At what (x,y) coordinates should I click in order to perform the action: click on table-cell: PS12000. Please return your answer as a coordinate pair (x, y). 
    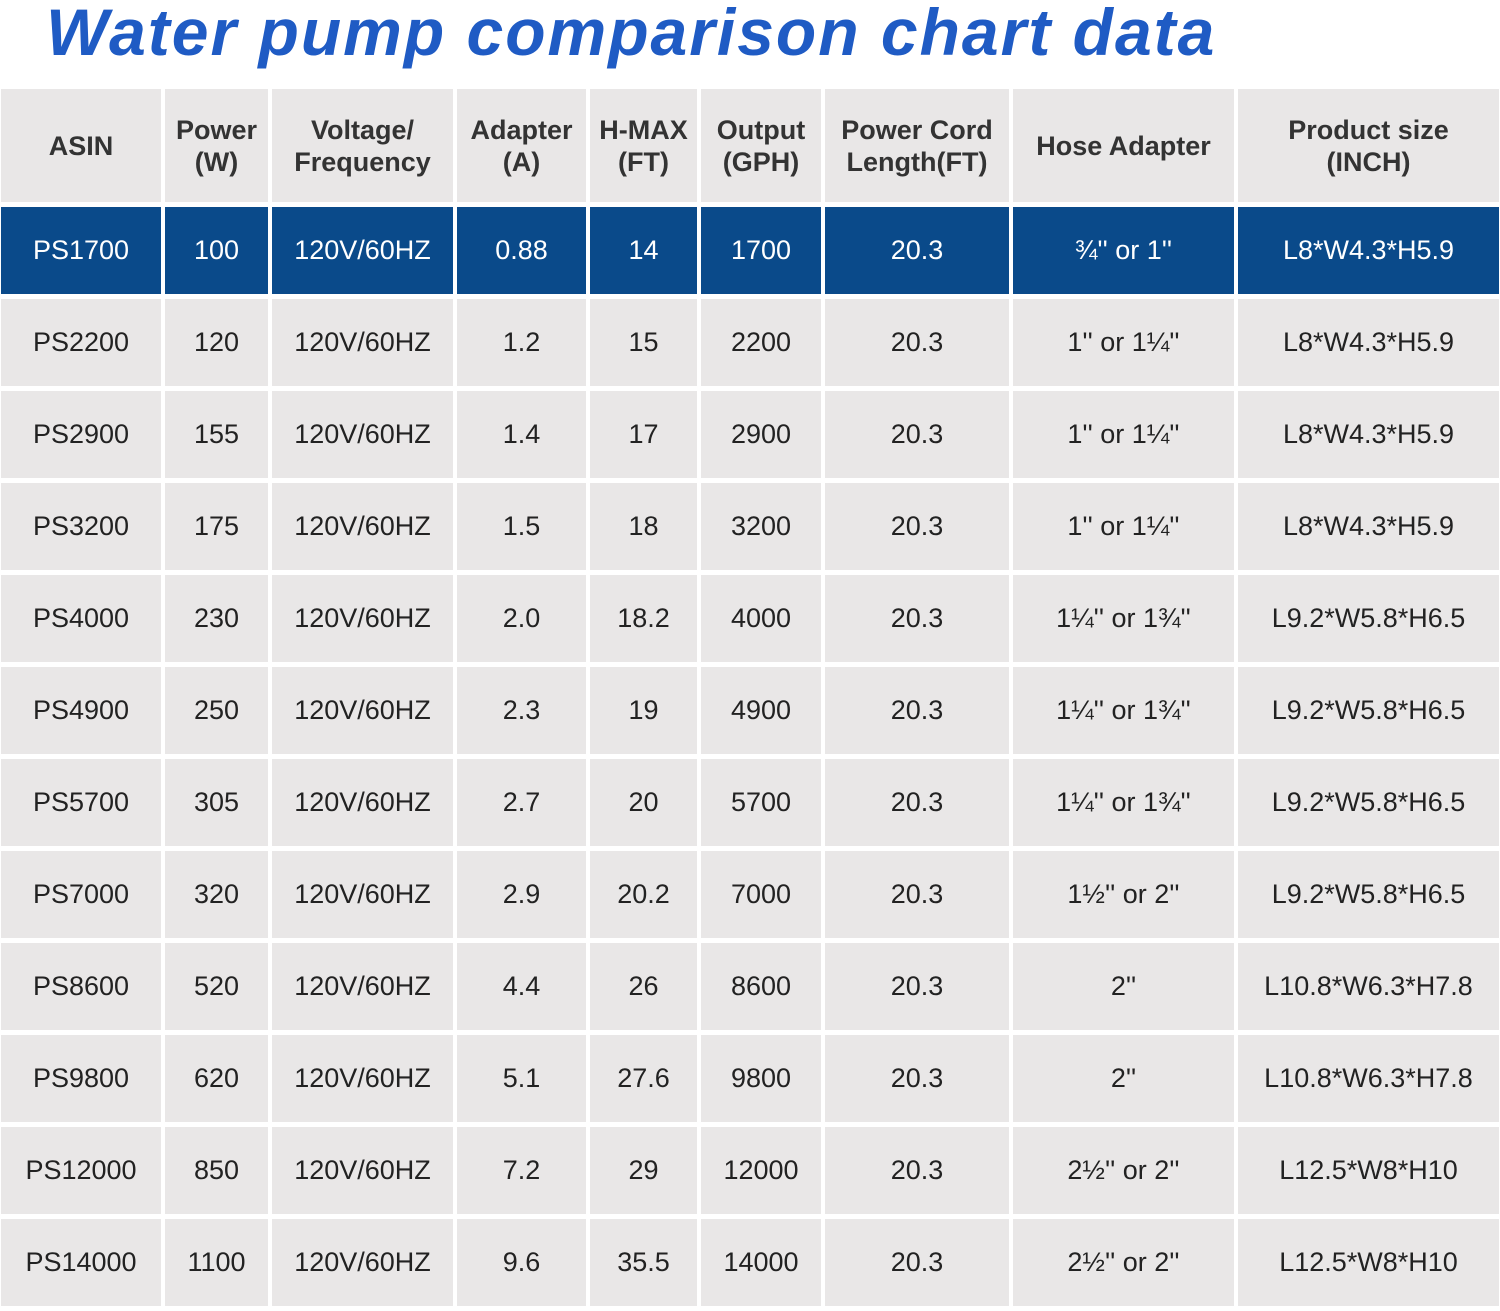
    Looking at the image, I should click on (81, 1170).